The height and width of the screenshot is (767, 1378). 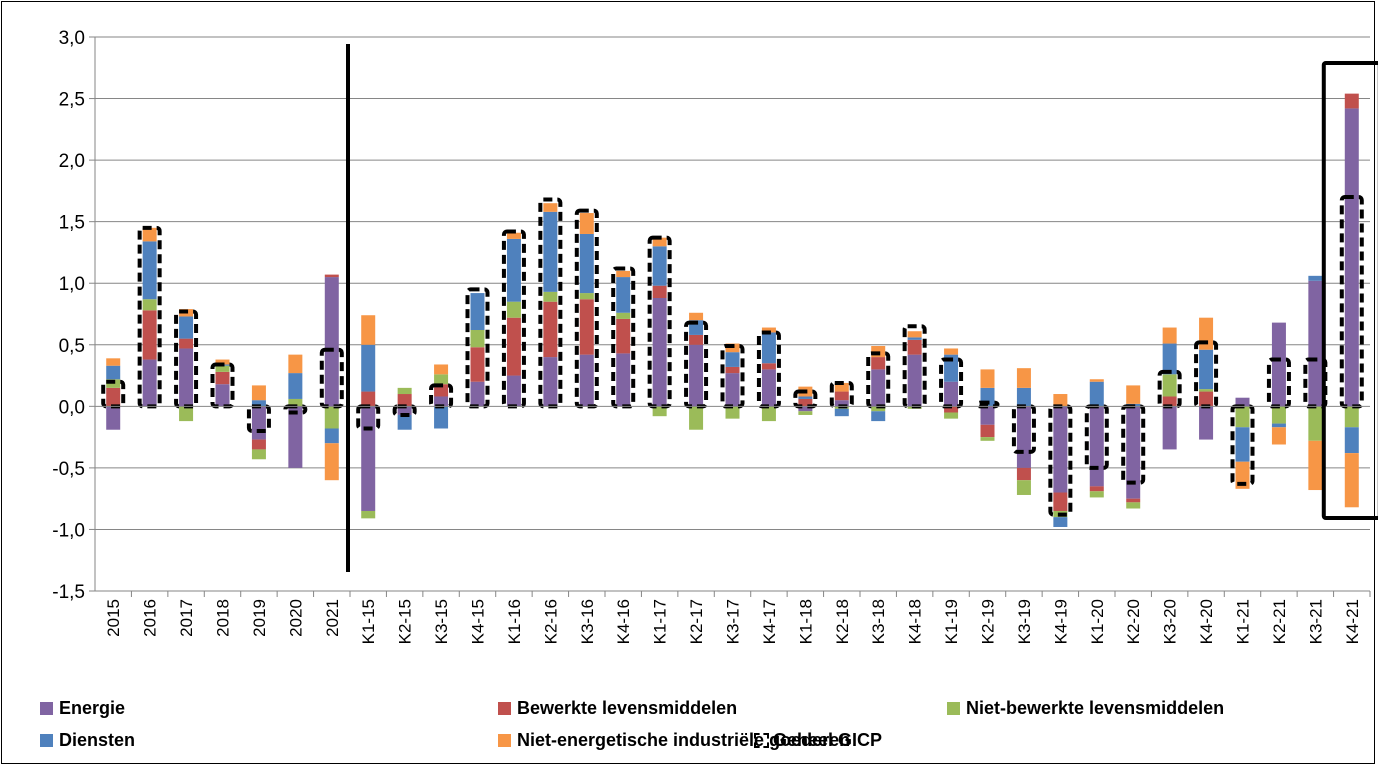 I want to click on x-tick-label: 2020, so click(x=295, y=618).